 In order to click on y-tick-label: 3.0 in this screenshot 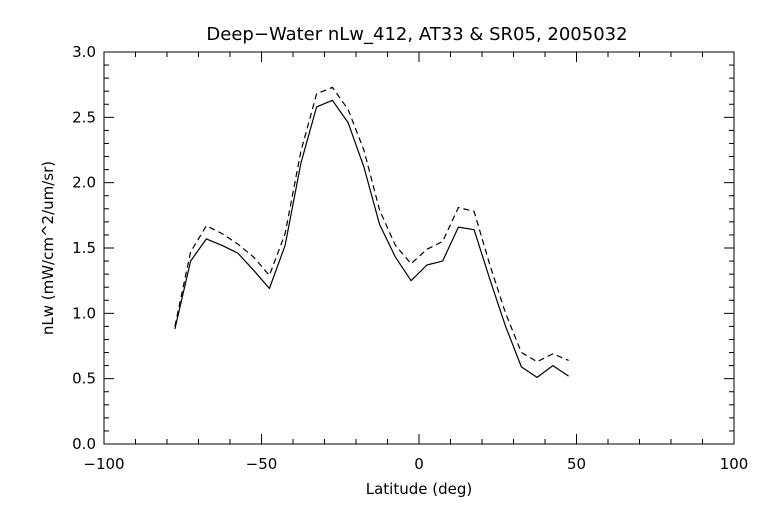, I will do `click(84, 52)`.